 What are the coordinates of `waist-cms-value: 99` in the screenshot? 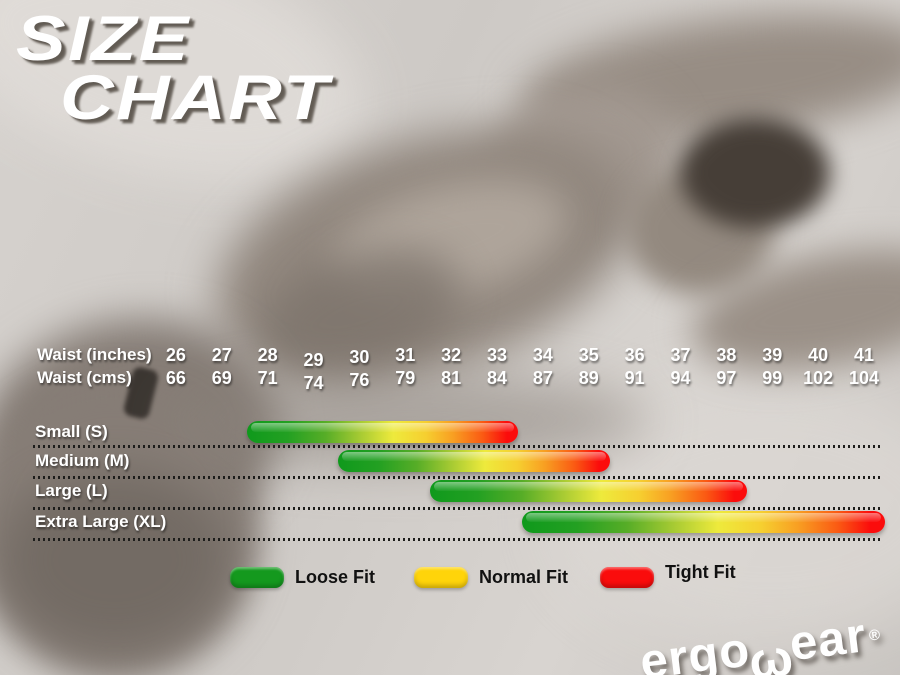 It's located at (772, 378).